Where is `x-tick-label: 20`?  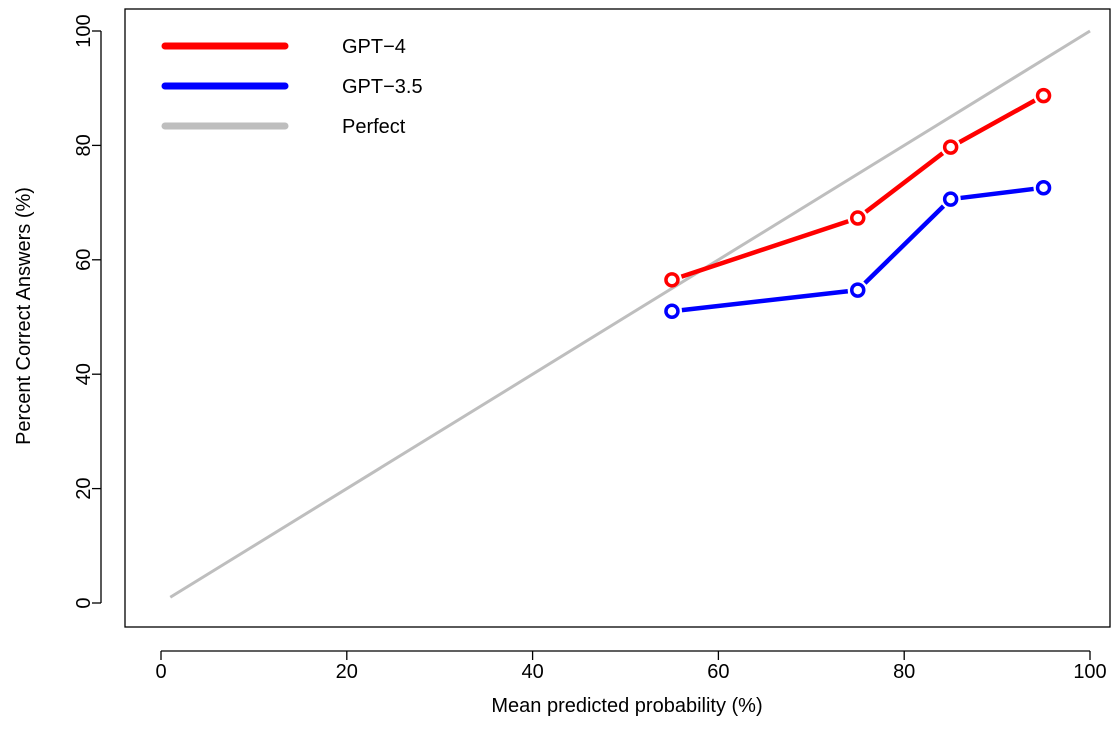 x-tick-label: 20 is located at coordinates (347, 672).